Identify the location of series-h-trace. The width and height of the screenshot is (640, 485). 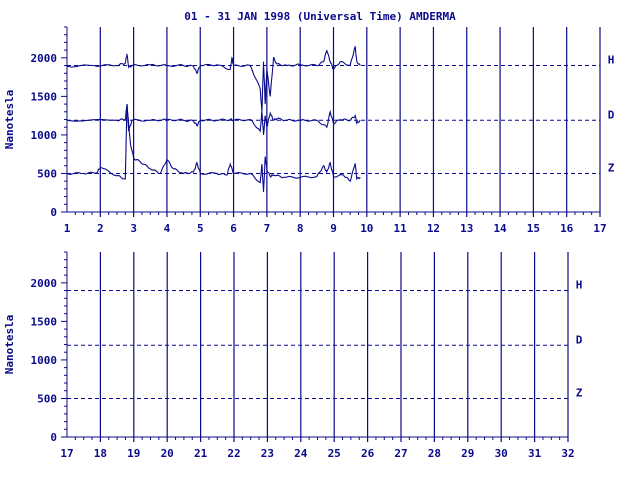
(213, 79).